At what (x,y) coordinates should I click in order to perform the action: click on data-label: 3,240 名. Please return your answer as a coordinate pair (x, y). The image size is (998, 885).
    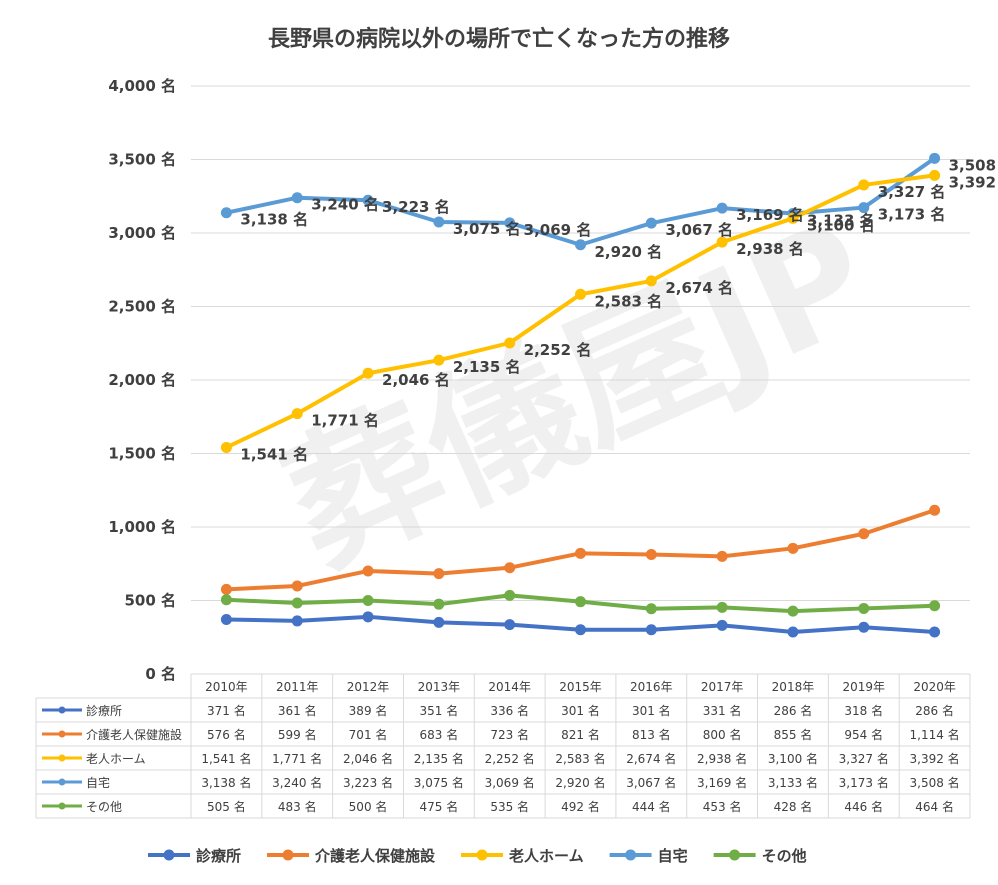
    Looking at the image, I should click on (345, 205).